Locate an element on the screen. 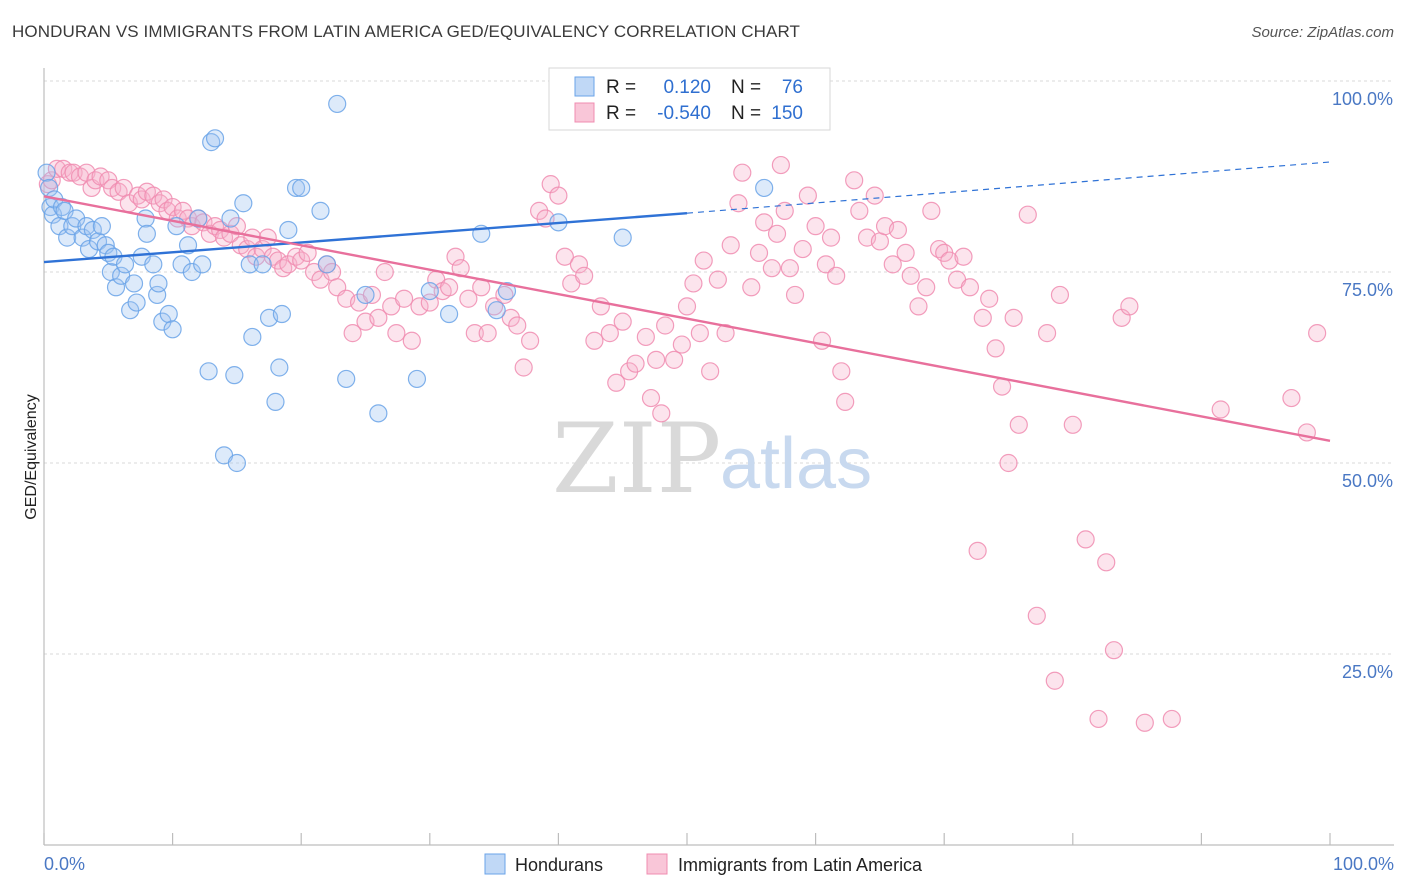  legend-n-label-2: N = is located at coordinates (746, 113).